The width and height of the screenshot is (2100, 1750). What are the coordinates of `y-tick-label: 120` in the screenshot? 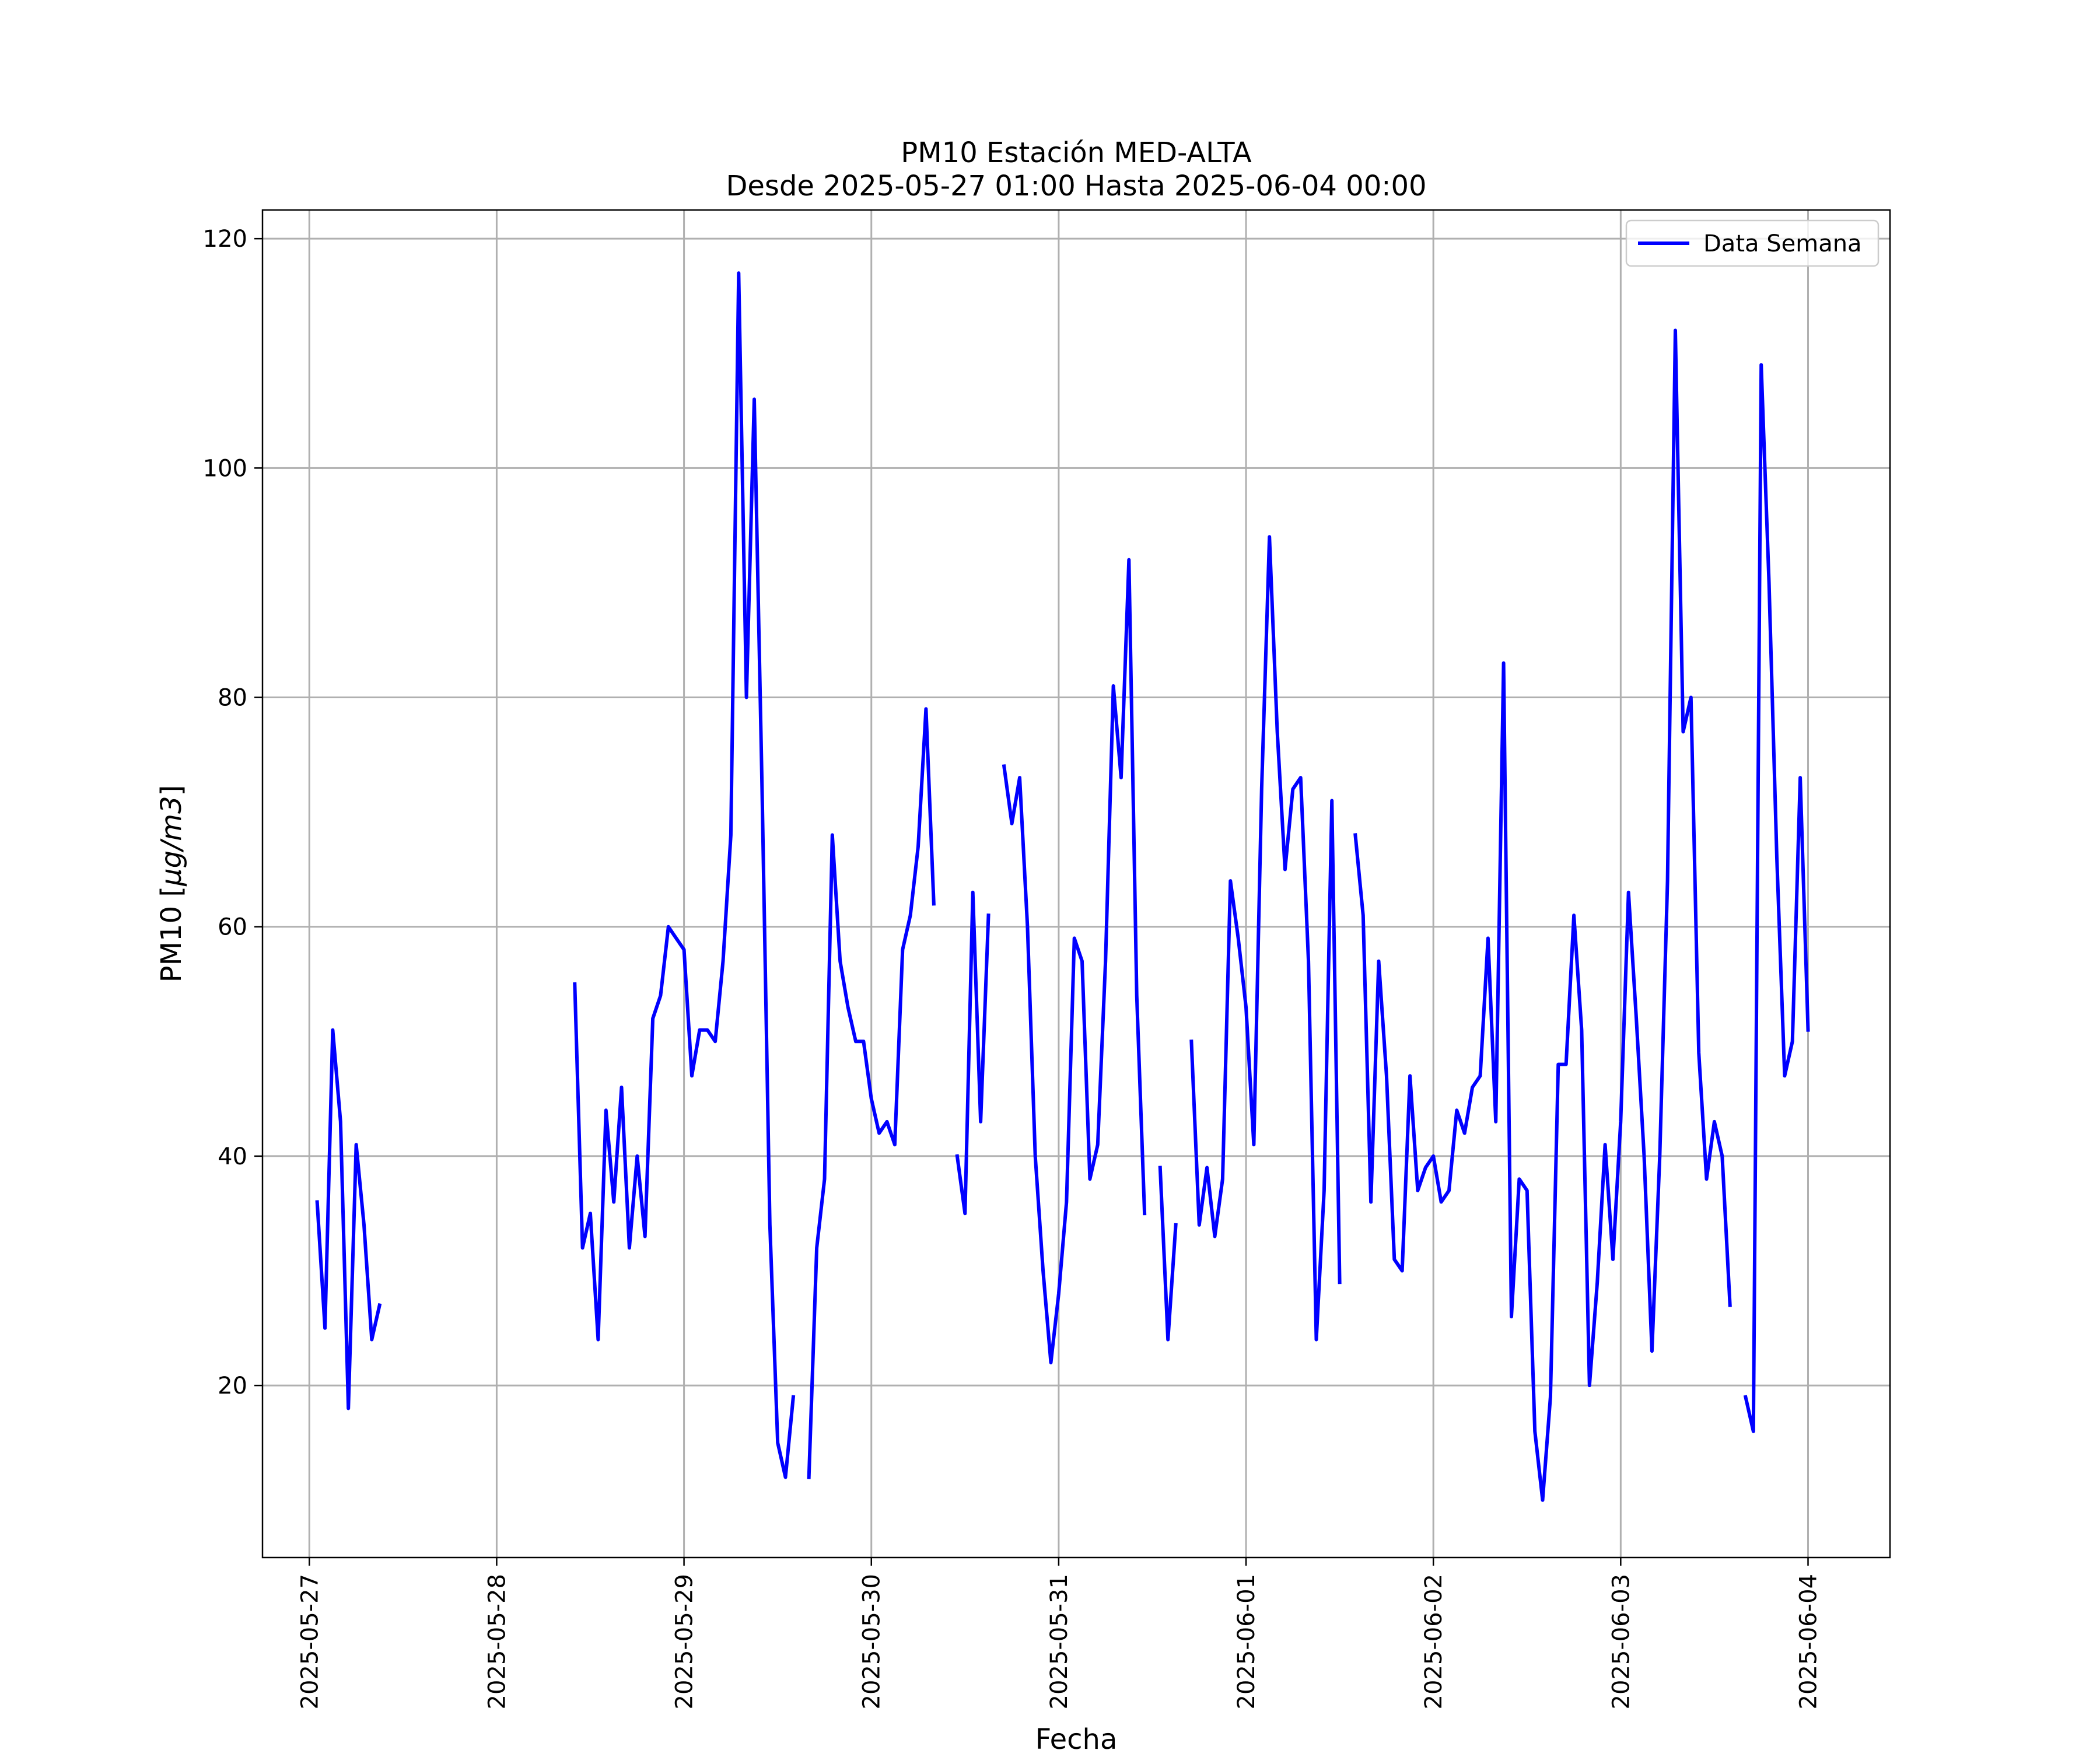 It's located at (225, 239).